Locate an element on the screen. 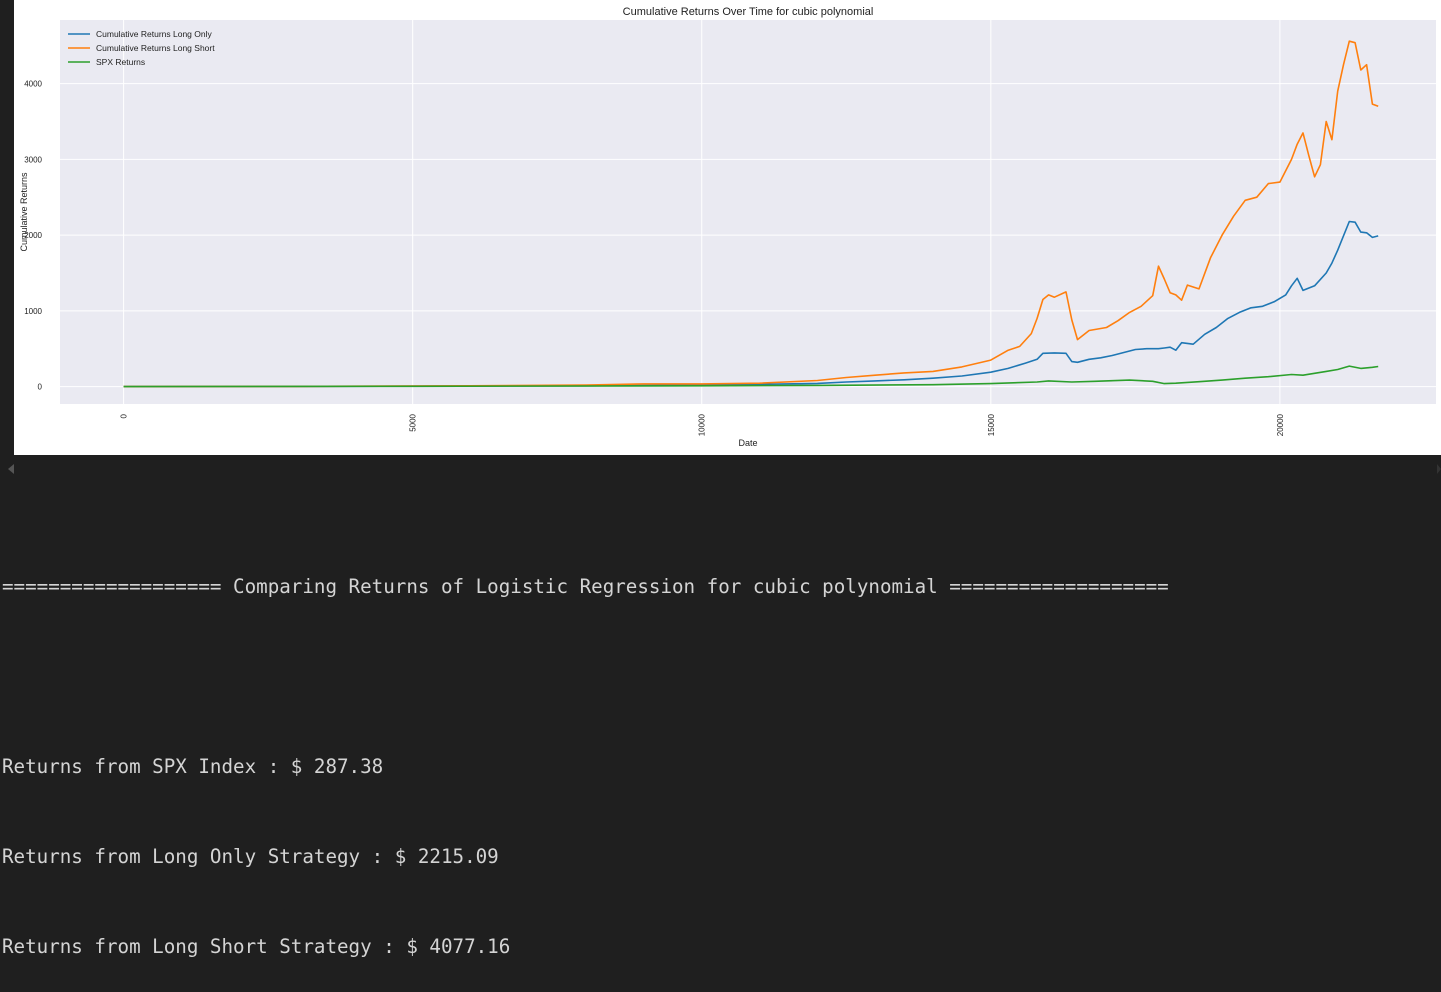 The image size is (1441, 992). legend-label: Cumulative Returns Long Only is located at coordinates (154, 34).